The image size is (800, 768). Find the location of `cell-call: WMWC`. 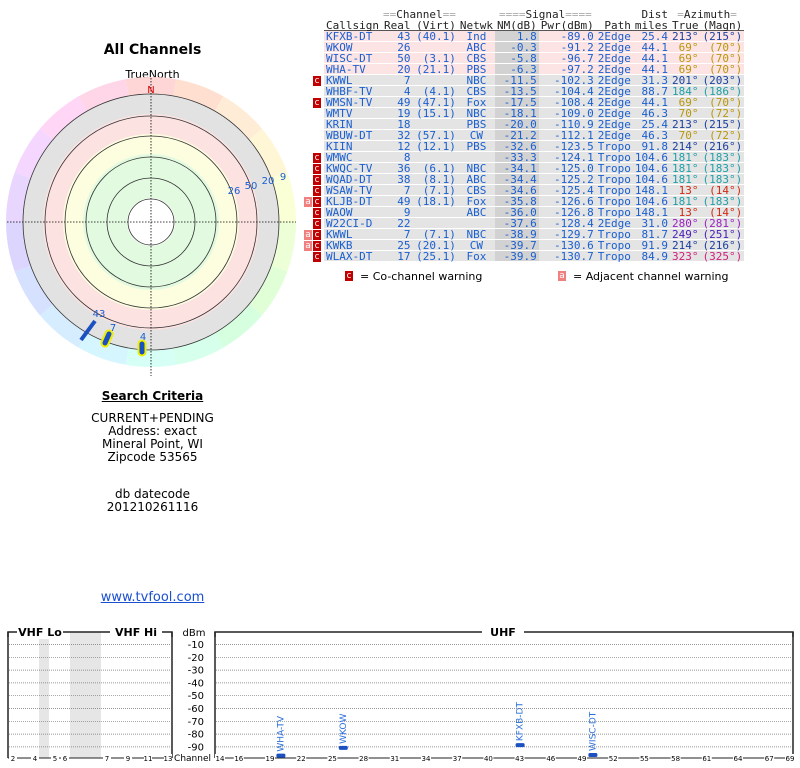

cell-call: WMWC is located at coordinates (352, 157).